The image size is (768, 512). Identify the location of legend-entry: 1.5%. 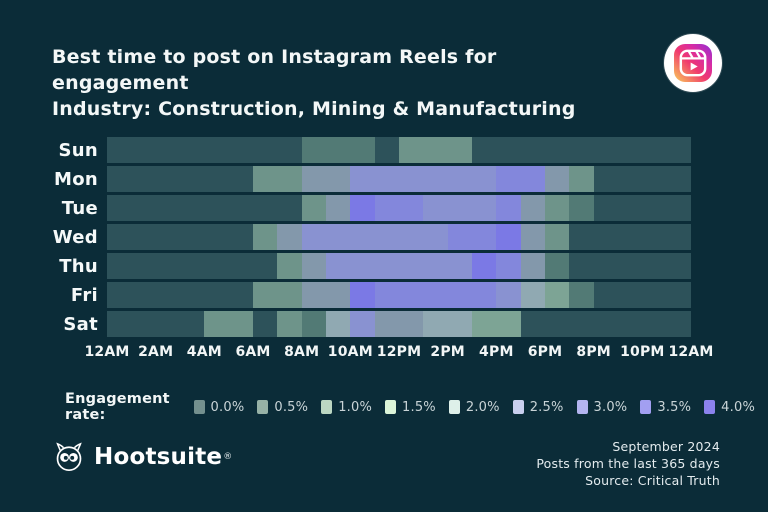
(410, 407).